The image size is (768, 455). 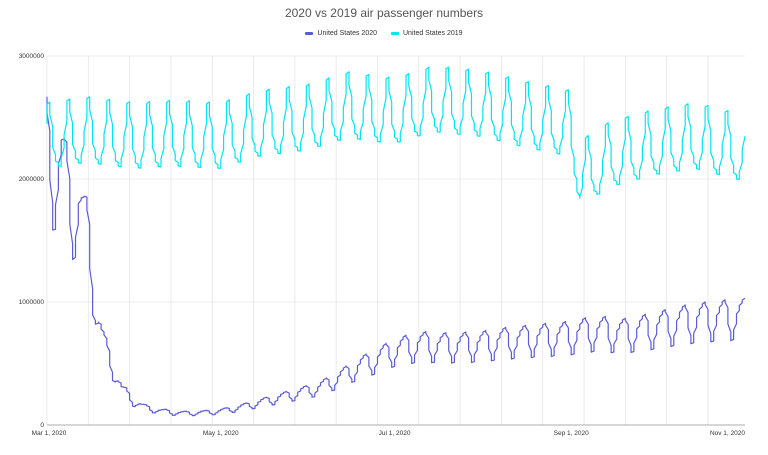 I want to click on y-tick-label-1: 1000000, so click(x=32, y=302).